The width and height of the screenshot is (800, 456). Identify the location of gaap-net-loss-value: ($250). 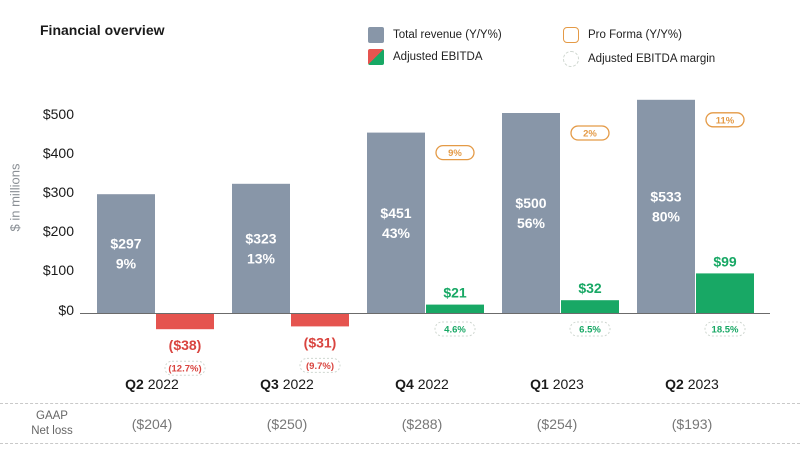
(287, 424).